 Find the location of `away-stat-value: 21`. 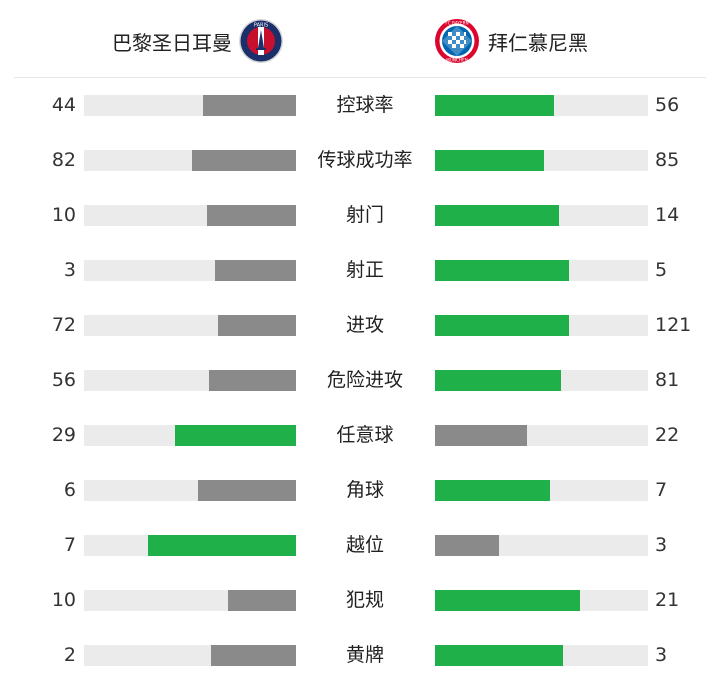

away-stat-value: 21 is located at coordinates (667, 600).